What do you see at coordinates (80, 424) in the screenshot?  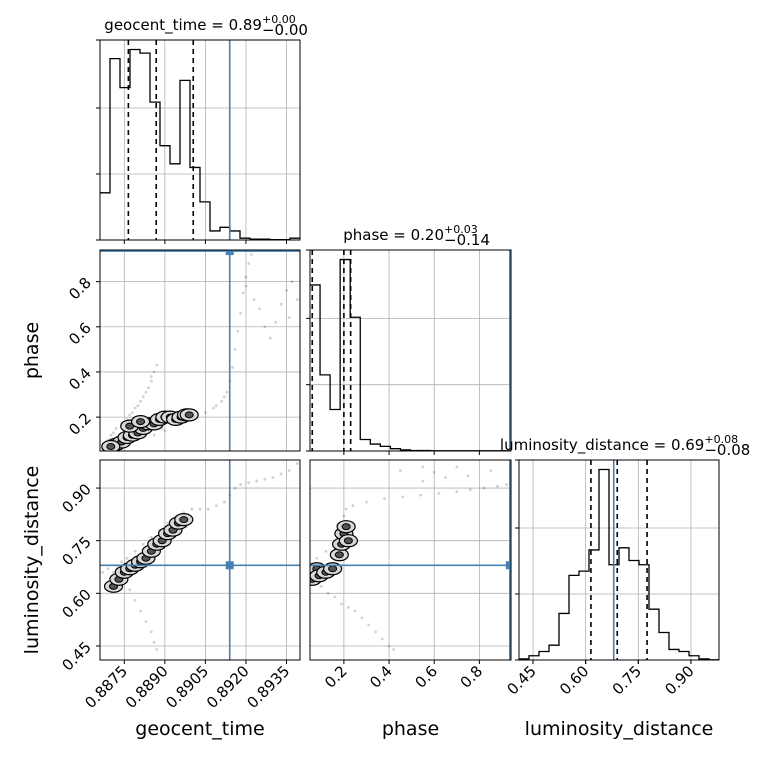 I see `y-tick-label: 0.2` at bounding box center [80, 424].